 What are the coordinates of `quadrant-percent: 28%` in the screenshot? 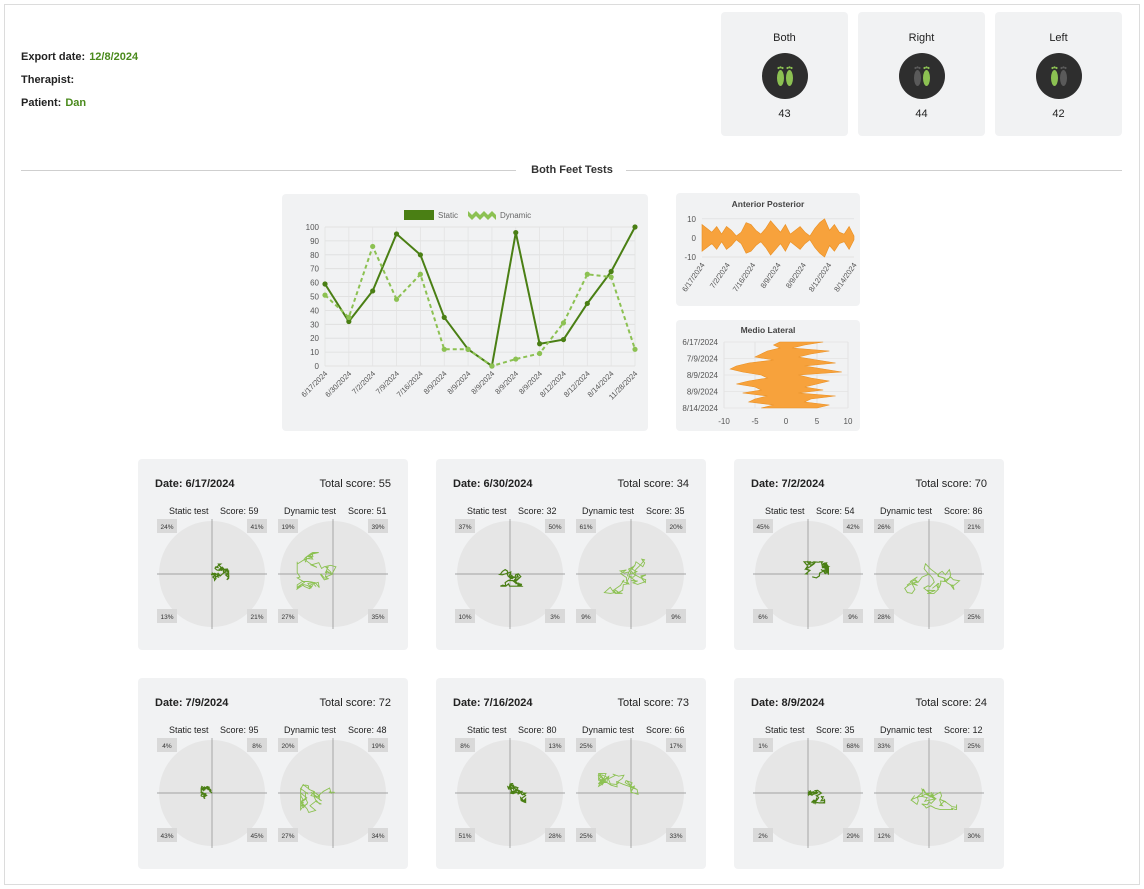 It's located at (883, 617).